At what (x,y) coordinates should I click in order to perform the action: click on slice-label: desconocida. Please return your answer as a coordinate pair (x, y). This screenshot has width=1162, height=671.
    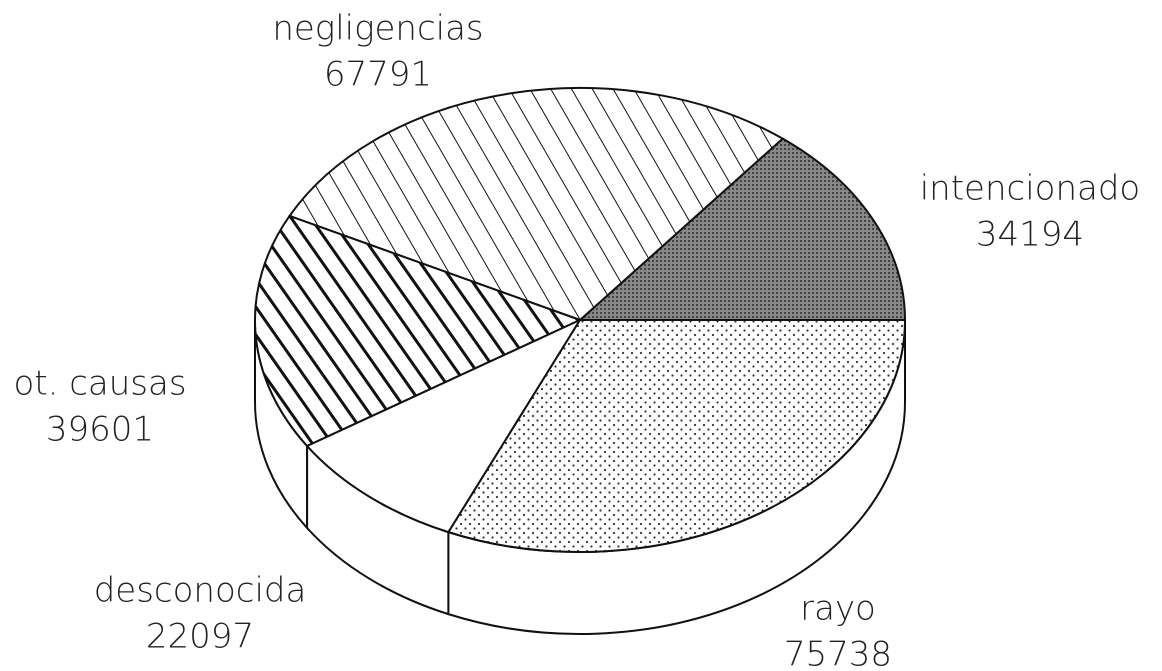
    Looking at the image, I should click on (200, 591).